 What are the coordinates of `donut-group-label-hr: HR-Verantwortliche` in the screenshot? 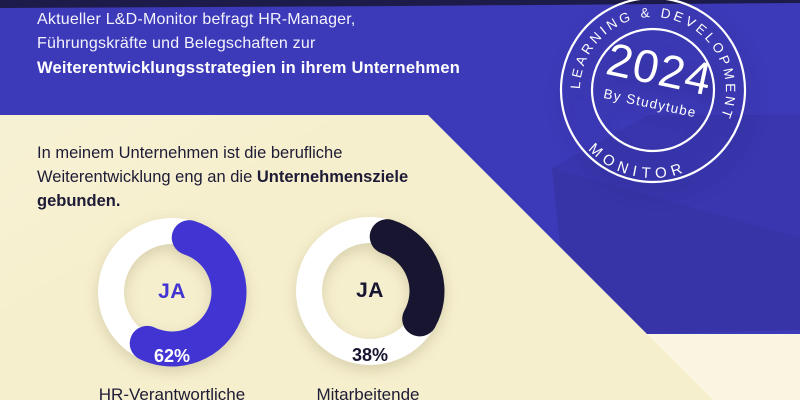 It's located at (172, 392).